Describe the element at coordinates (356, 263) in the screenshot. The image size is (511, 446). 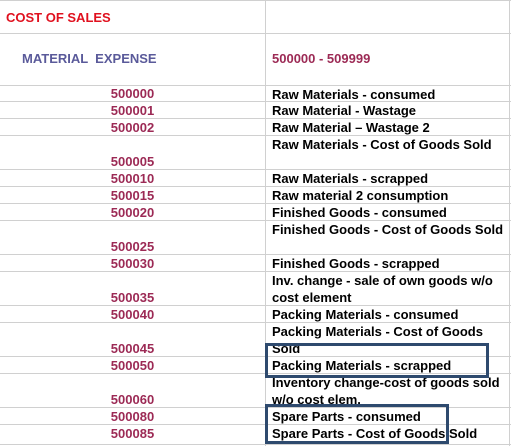
I see `account-description: Finished Goods - scrapped` at that location.